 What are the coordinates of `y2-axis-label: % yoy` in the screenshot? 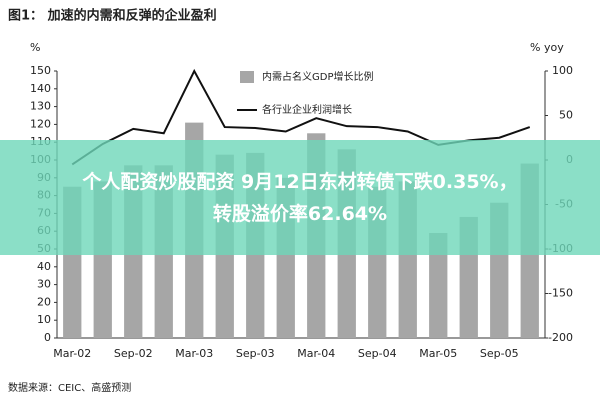 It's located at (547, 47).